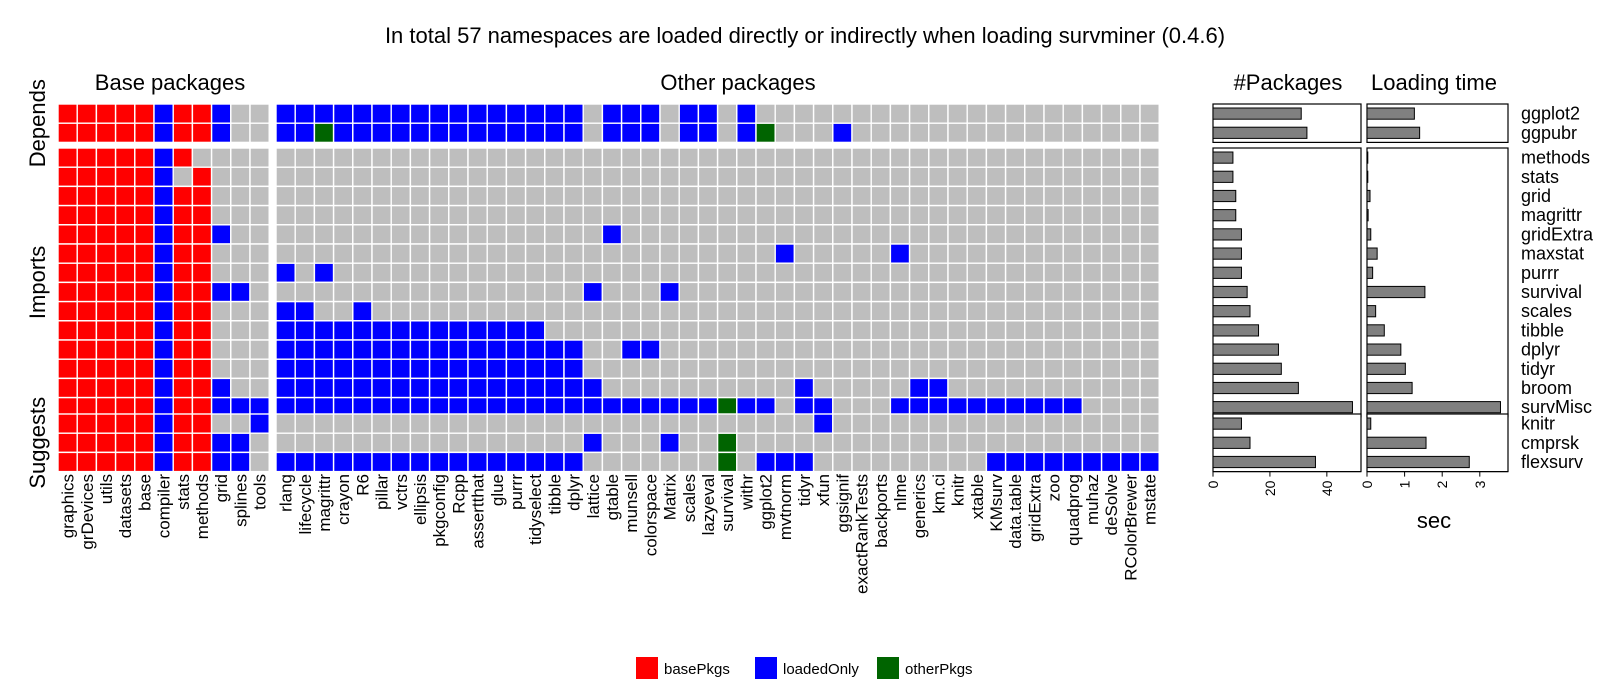  I want to click on loading-time-panel-title: Loading time, so click(1434, 82).